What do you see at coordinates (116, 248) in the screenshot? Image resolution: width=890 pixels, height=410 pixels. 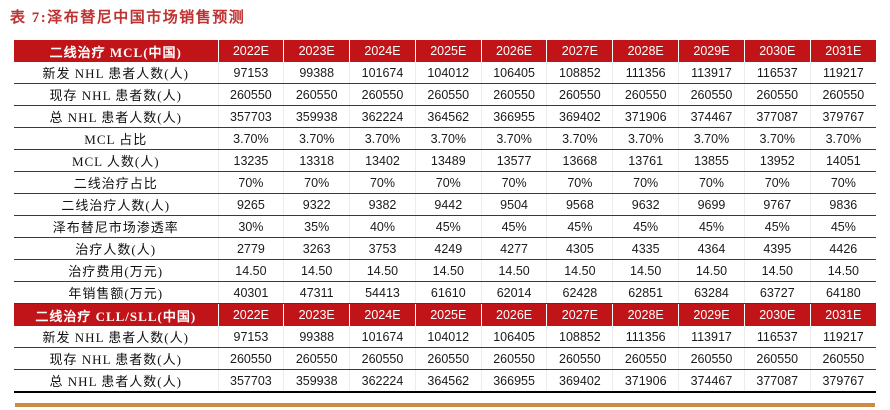 I see `row-label: 治疗人数(人)` at bounding box center [116, 248].